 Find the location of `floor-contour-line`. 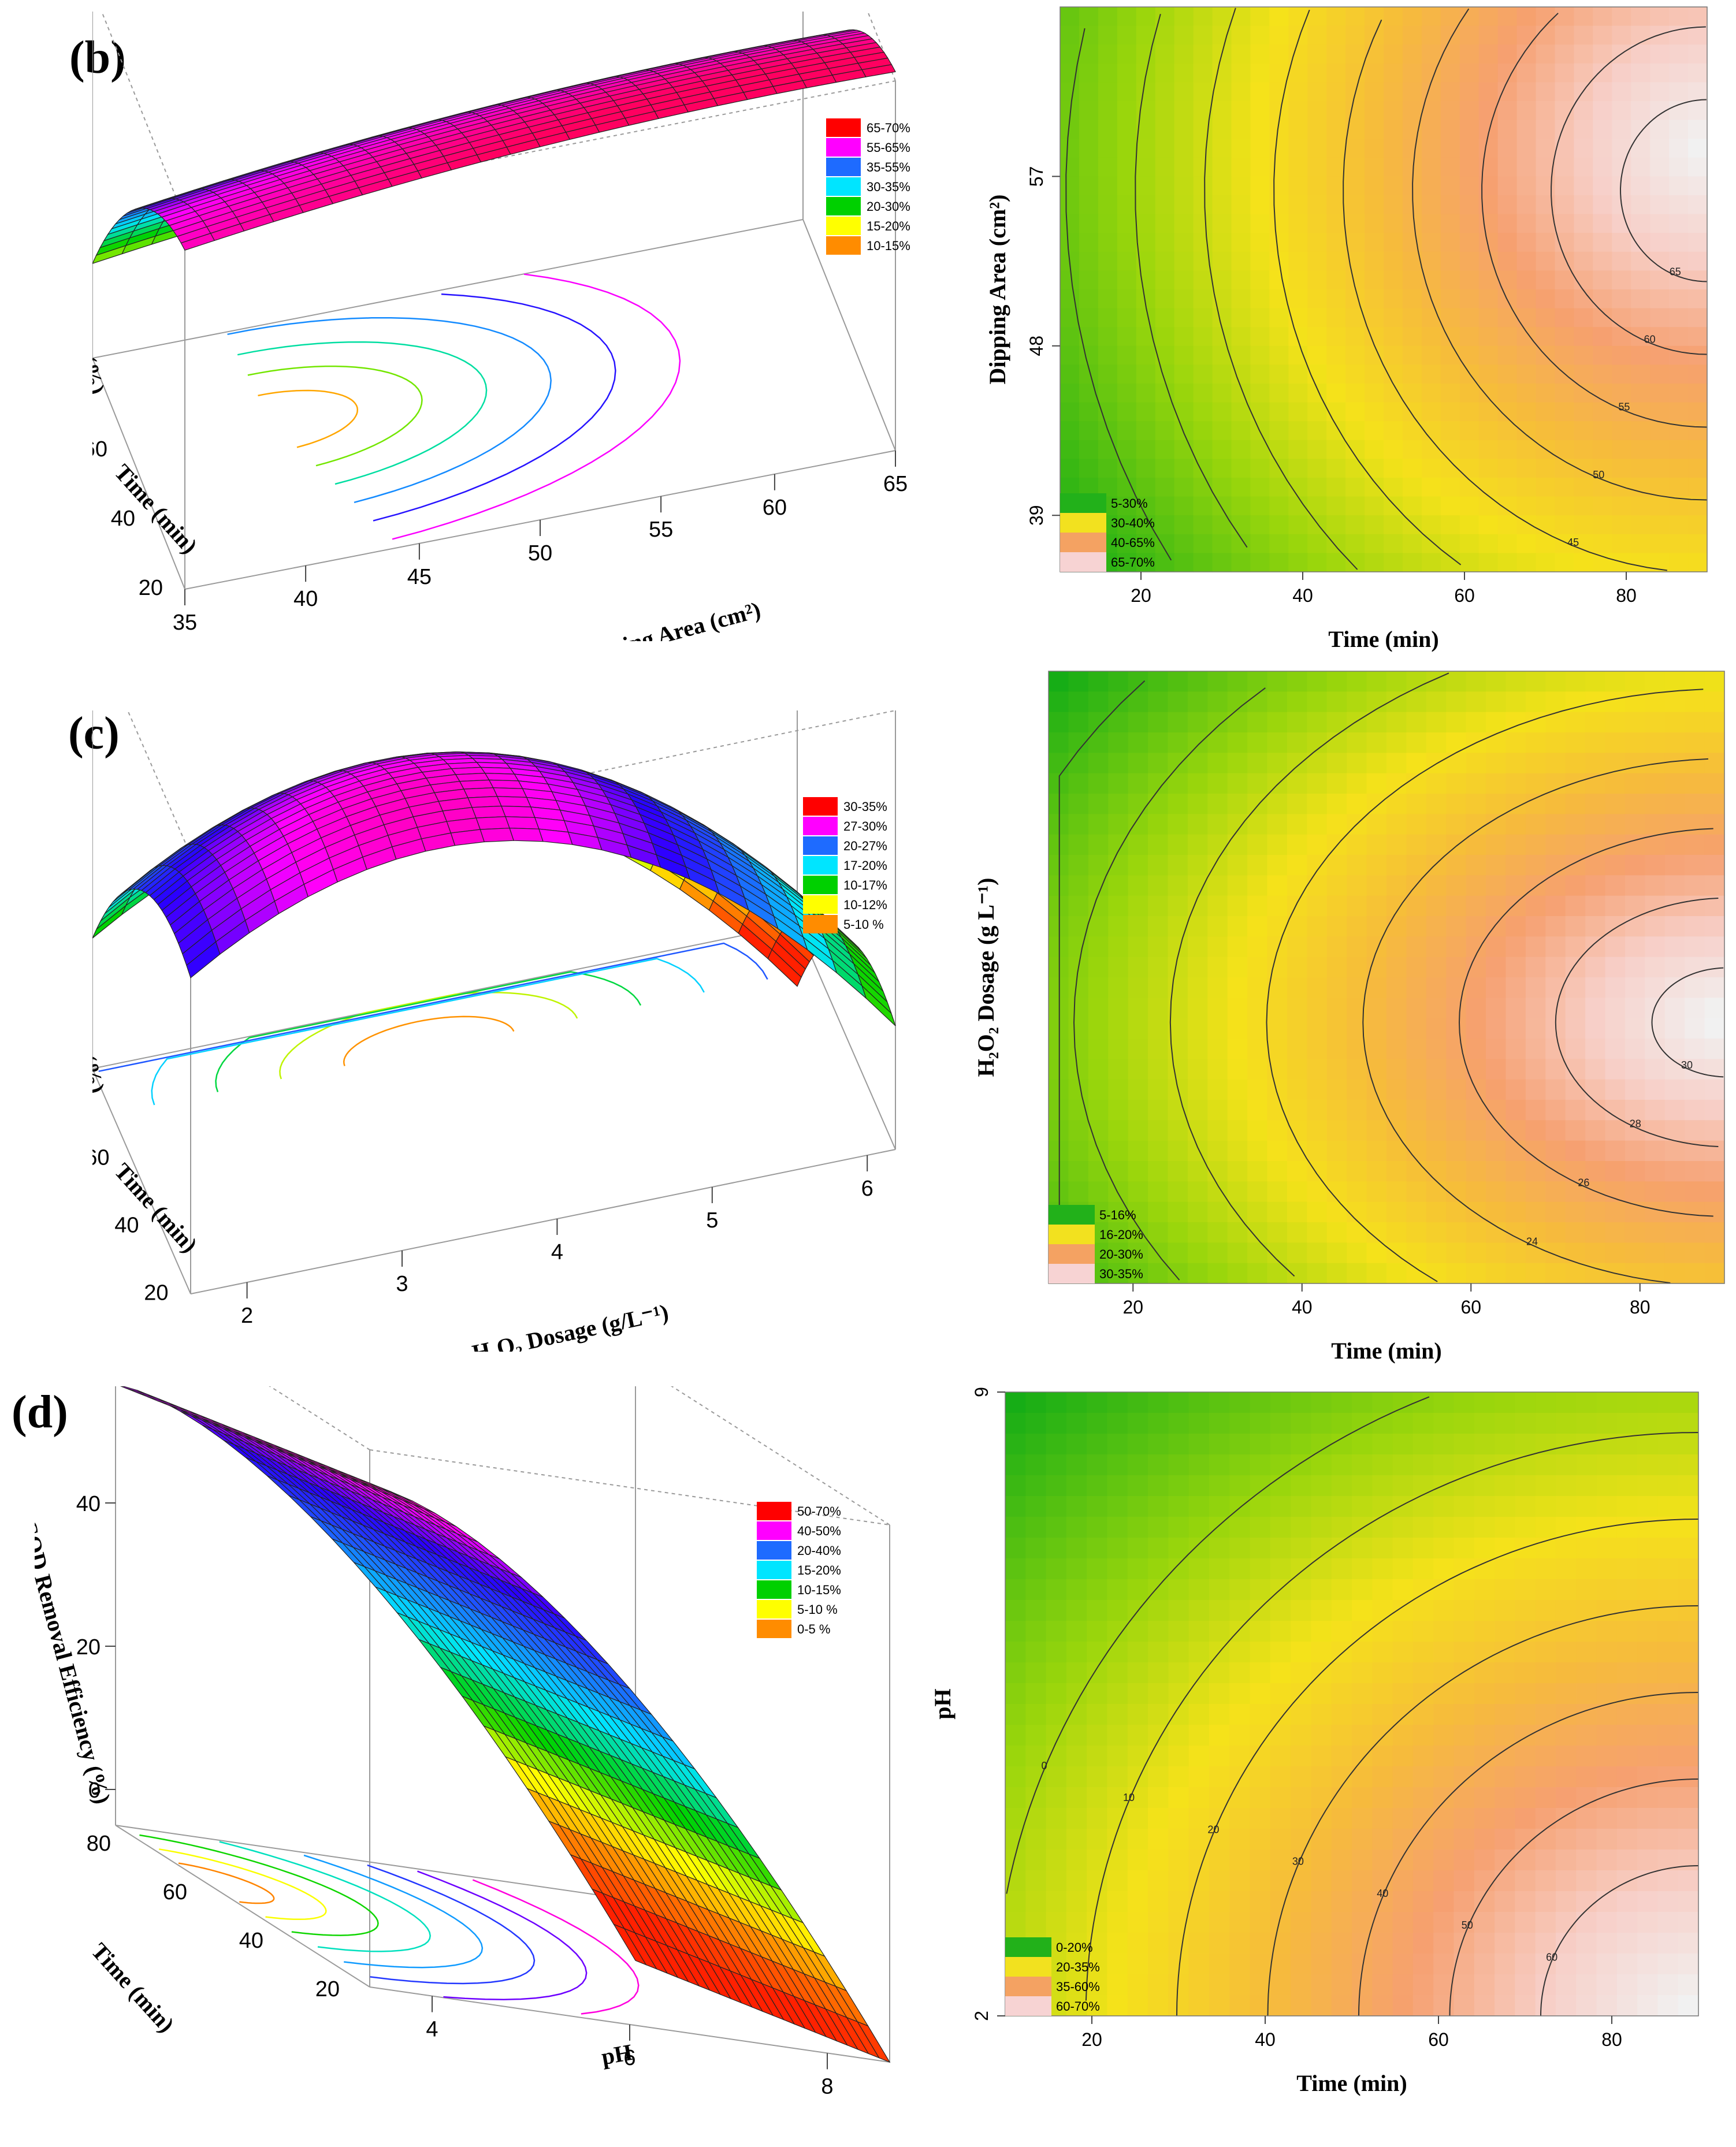

floor-contour-line is located at coordinates (242, 1884).